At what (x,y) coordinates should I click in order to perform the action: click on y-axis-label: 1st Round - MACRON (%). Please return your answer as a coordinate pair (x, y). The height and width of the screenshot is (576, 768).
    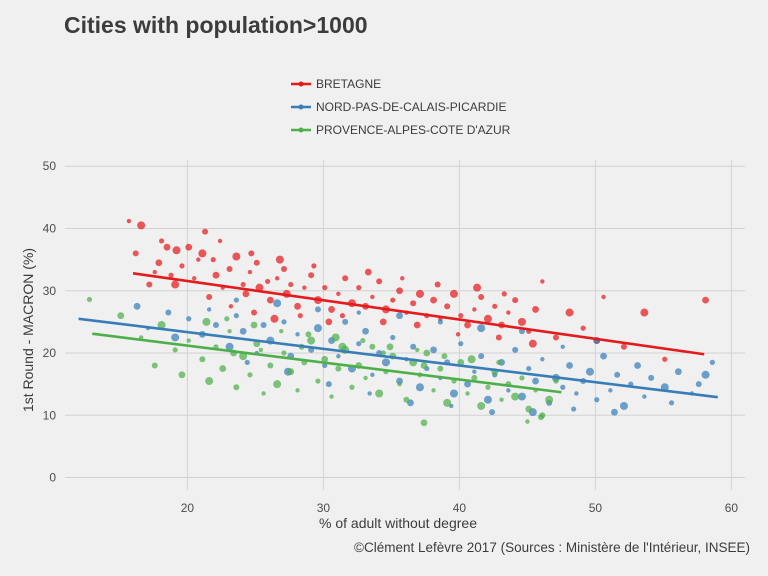
    Looking at the image, I should click on (28, 330).